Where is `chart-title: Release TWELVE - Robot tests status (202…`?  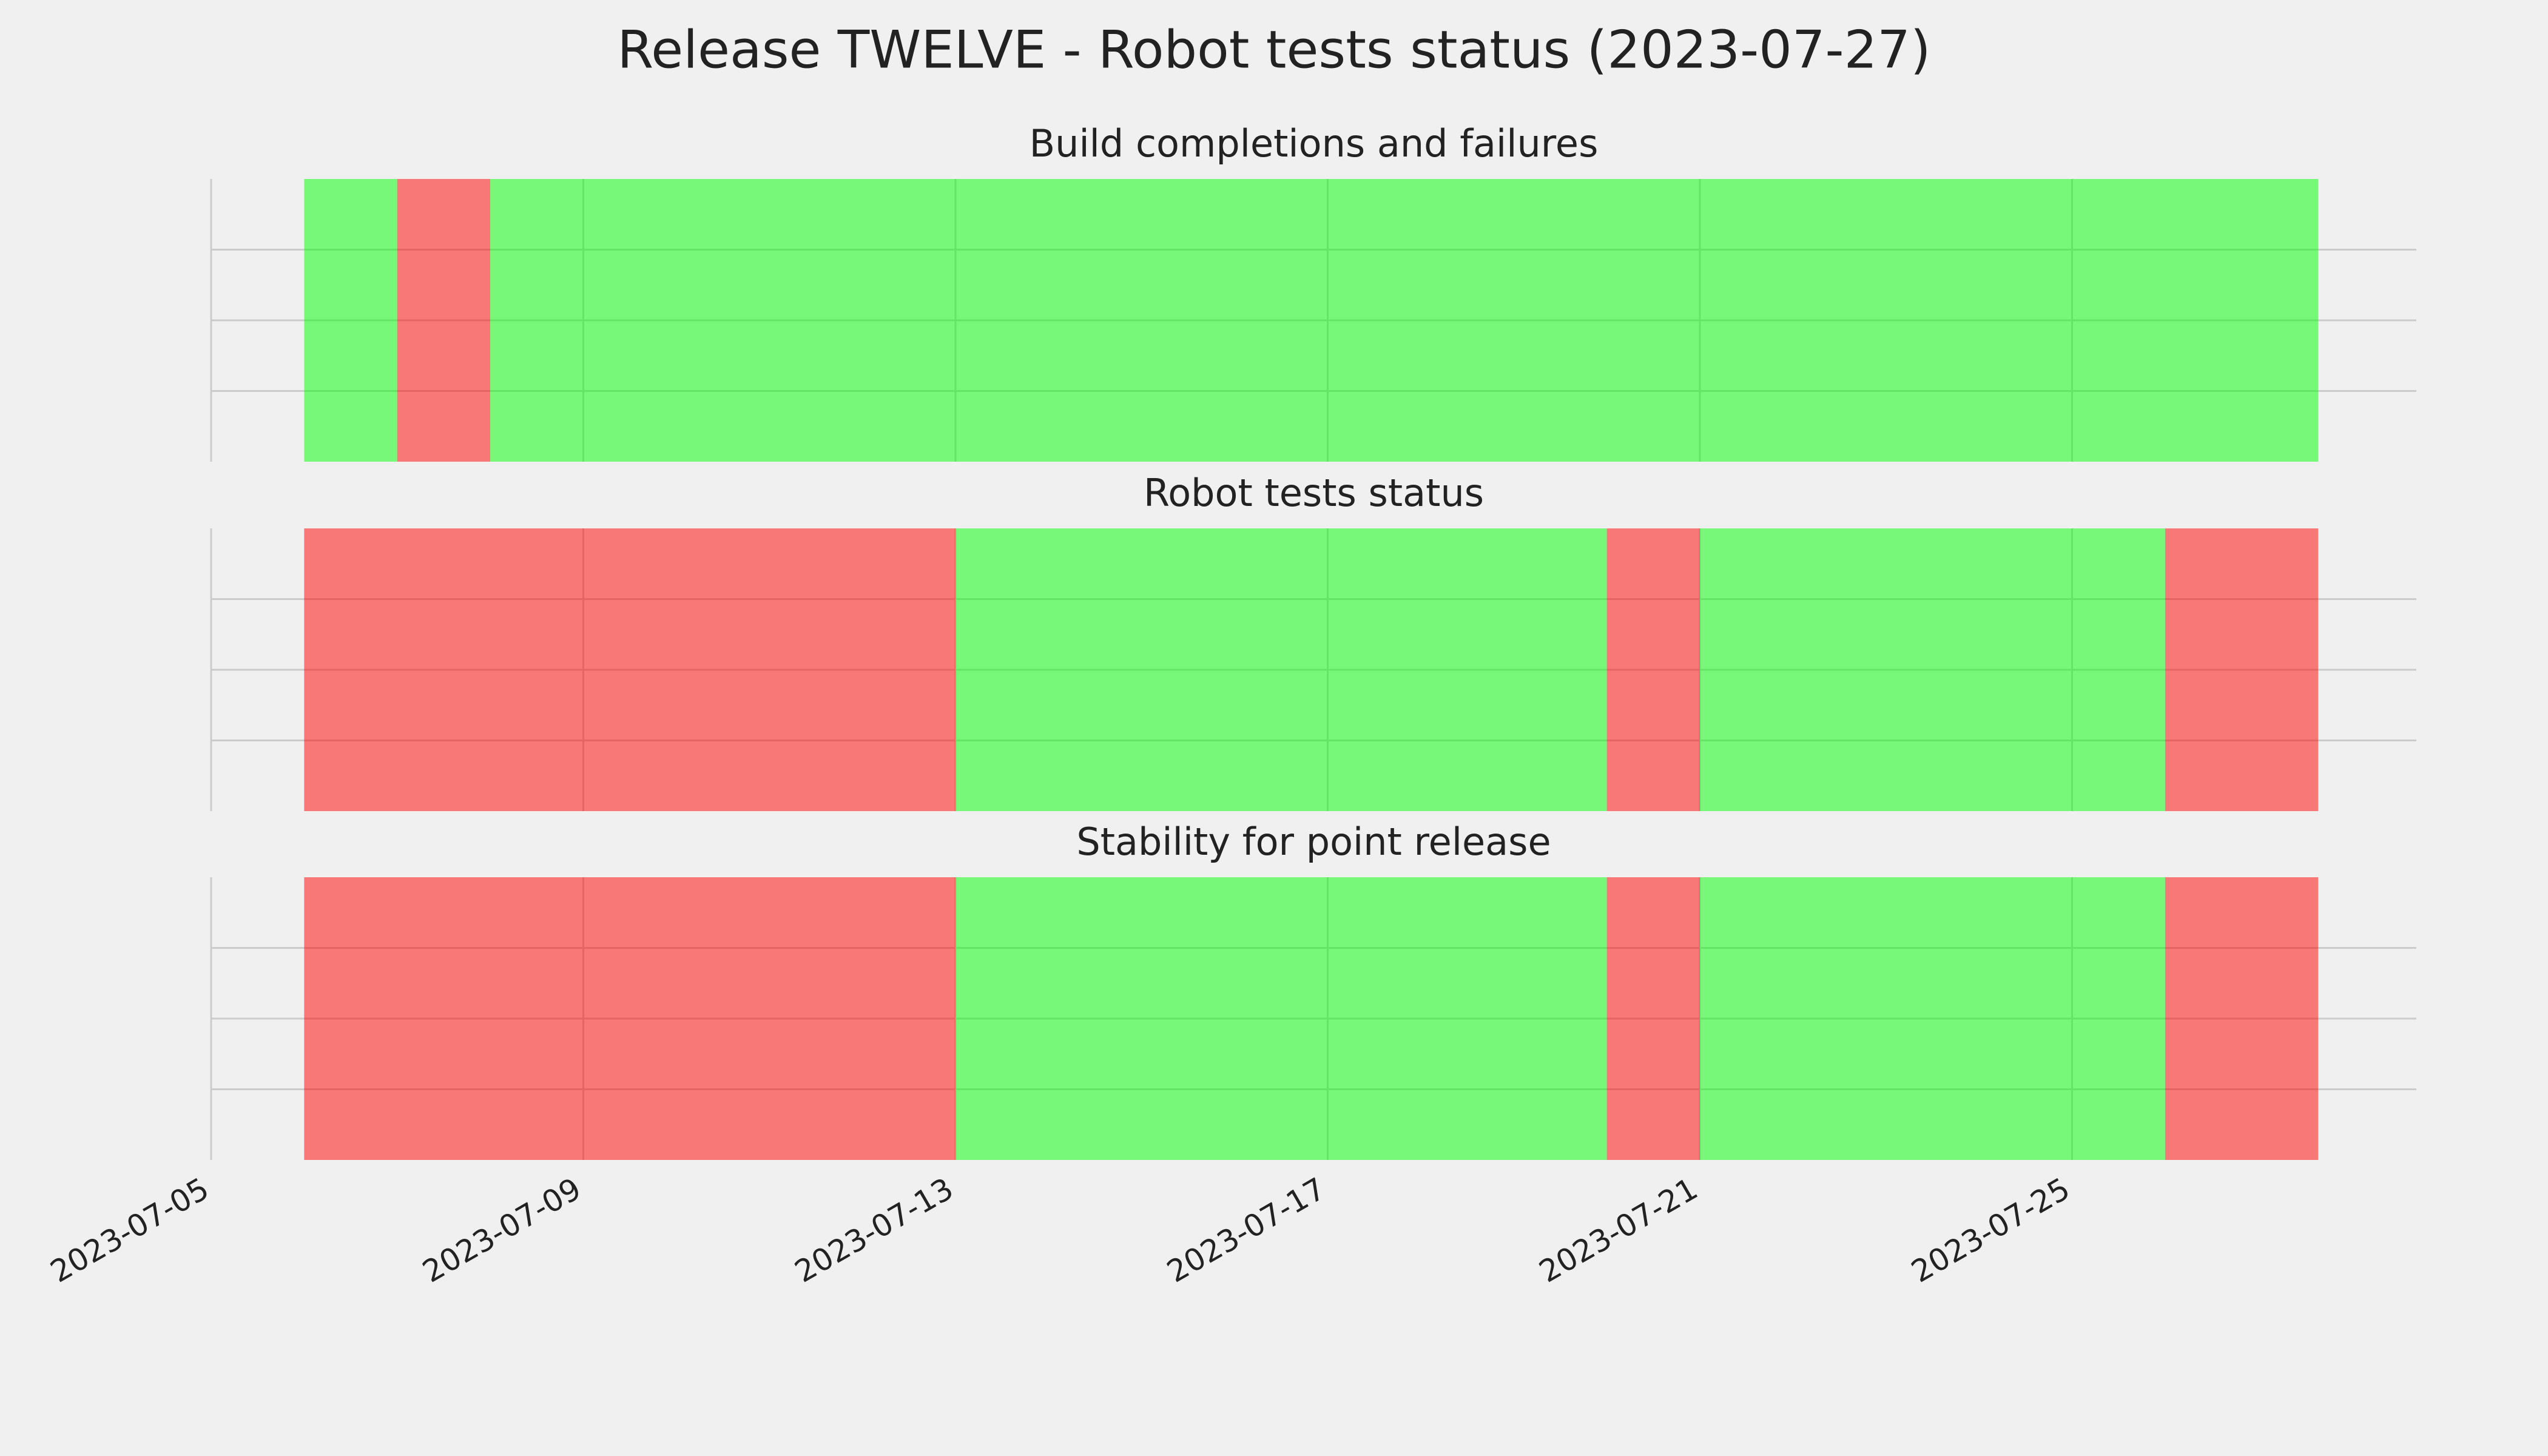 chart-title: Release TWELVE - Robot tests status (202… is located at coordinates (1273, 49).